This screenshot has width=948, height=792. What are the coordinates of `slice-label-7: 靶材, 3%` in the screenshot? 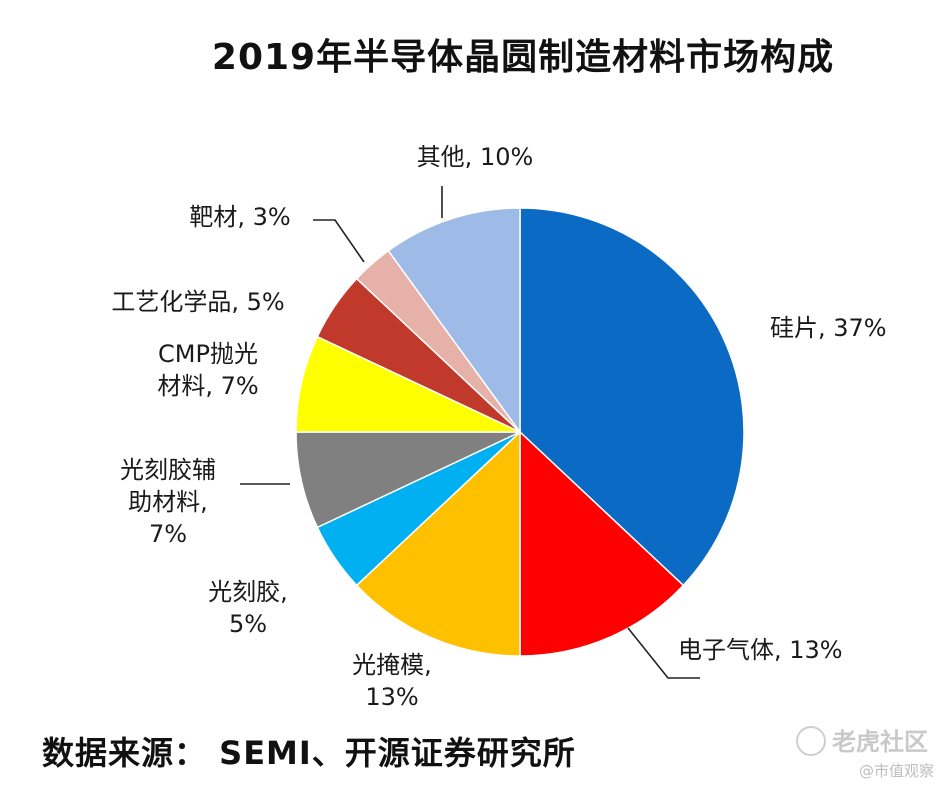 It's located at (239, 217).